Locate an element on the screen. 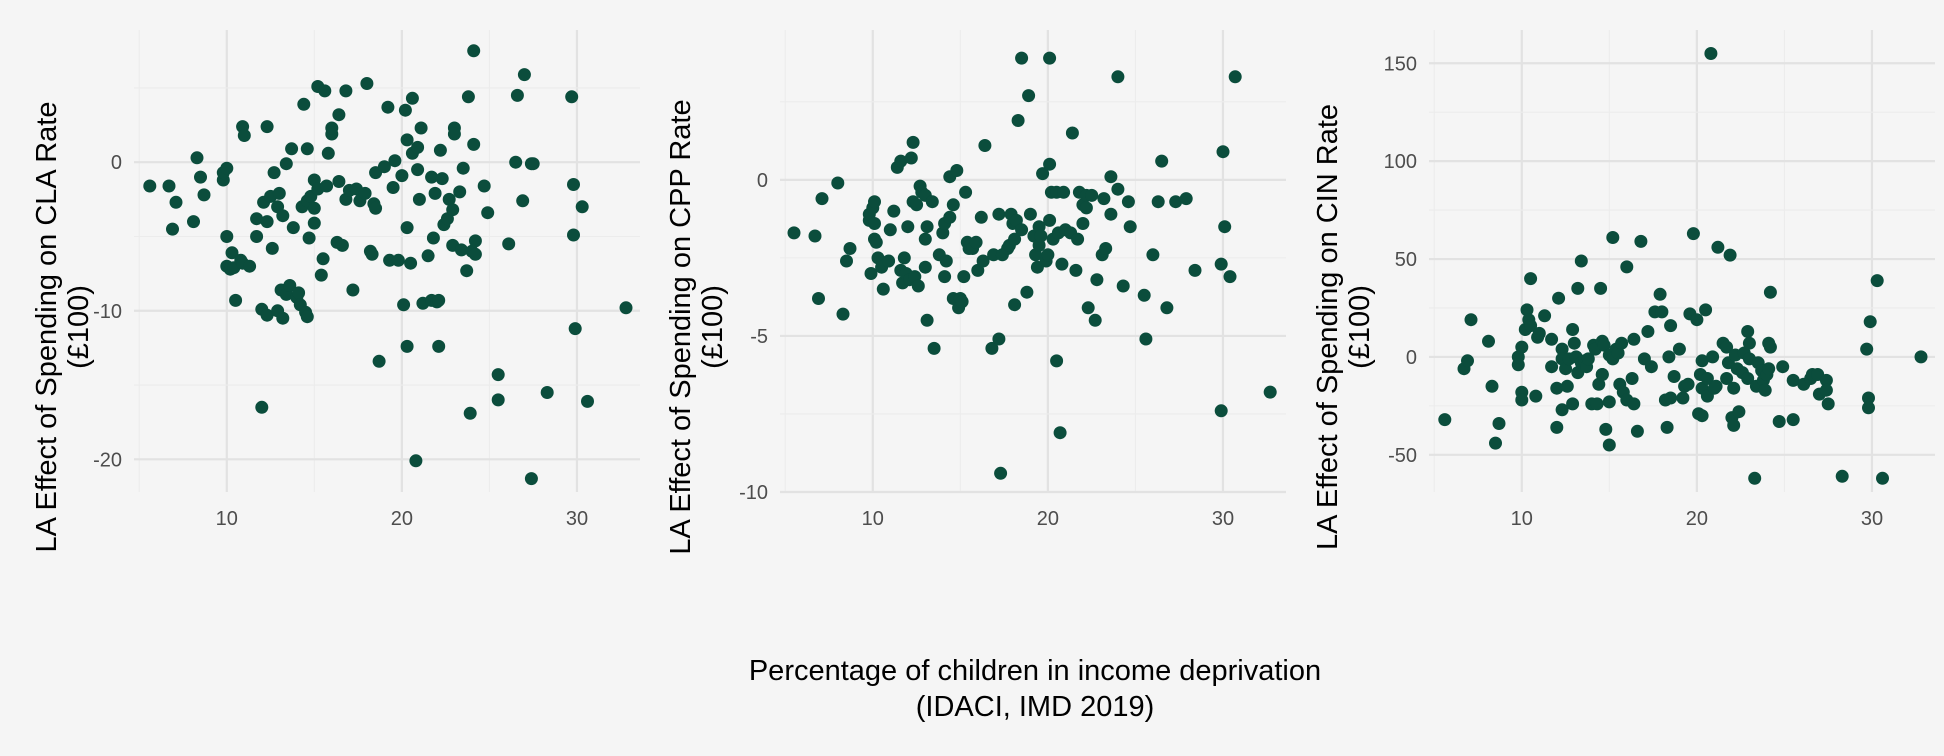  panel-cla-points is located at coordinates (388, 265).